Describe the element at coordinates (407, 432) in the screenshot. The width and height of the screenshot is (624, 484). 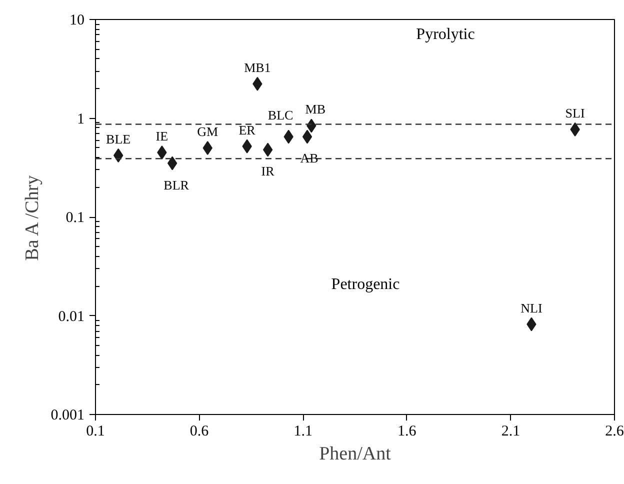
I see `x-tick-label: 1.6` at that location.